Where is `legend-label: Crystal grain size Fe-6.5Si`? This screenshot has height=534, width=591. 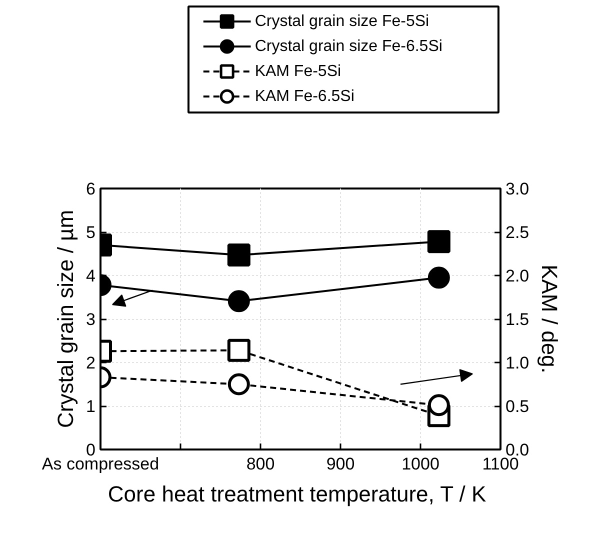
legend-label: Crystal grain size Fe-6.5Si is located at coordinates (348, 46).